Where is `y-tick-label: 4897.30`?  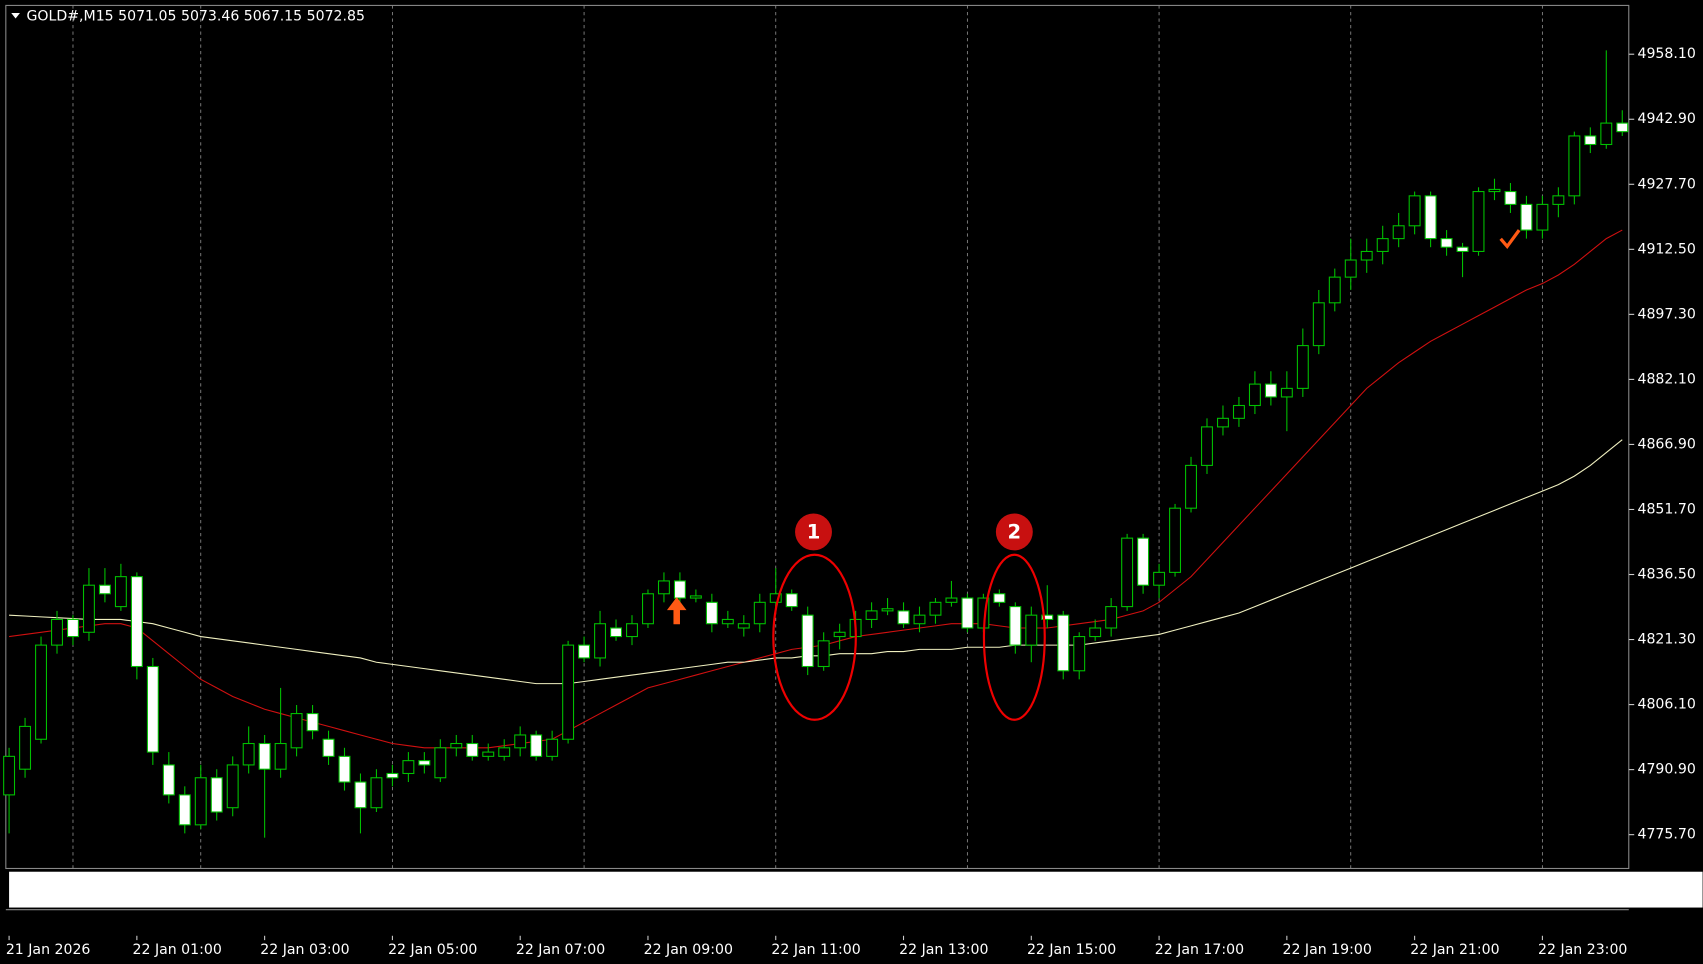 y-tick-label: 4897.30 is located at coordinates (1666, 314).